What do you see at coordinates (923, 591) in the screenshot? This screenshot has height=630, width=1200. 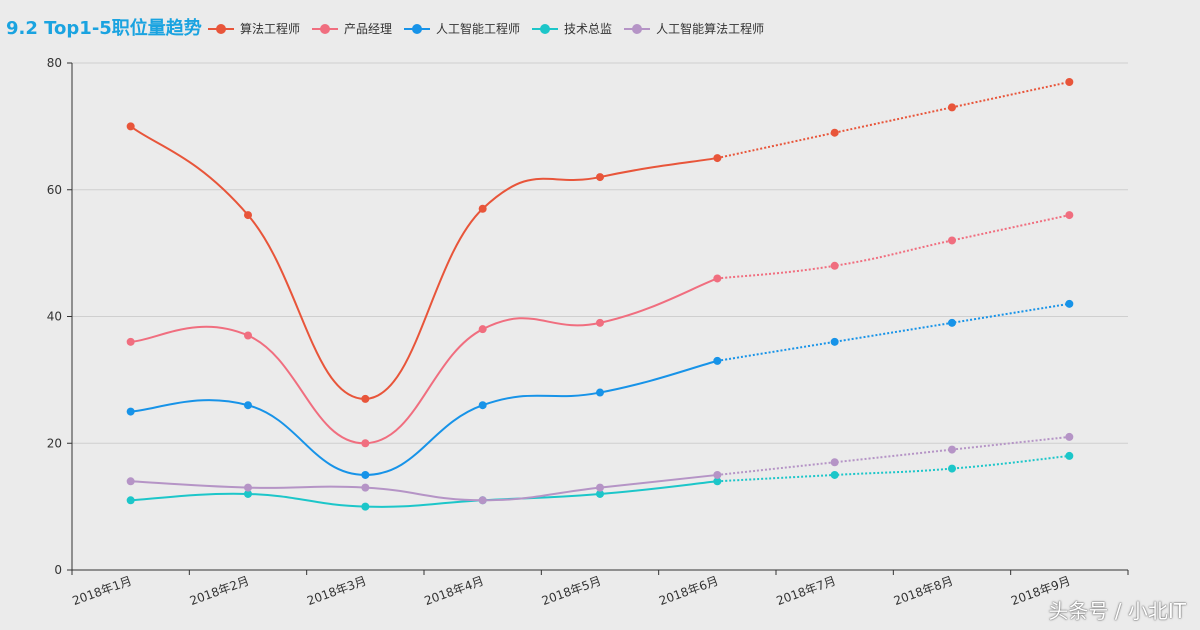 I see `x-tick-label: 2018年8月` at bounding box center [923, 591].